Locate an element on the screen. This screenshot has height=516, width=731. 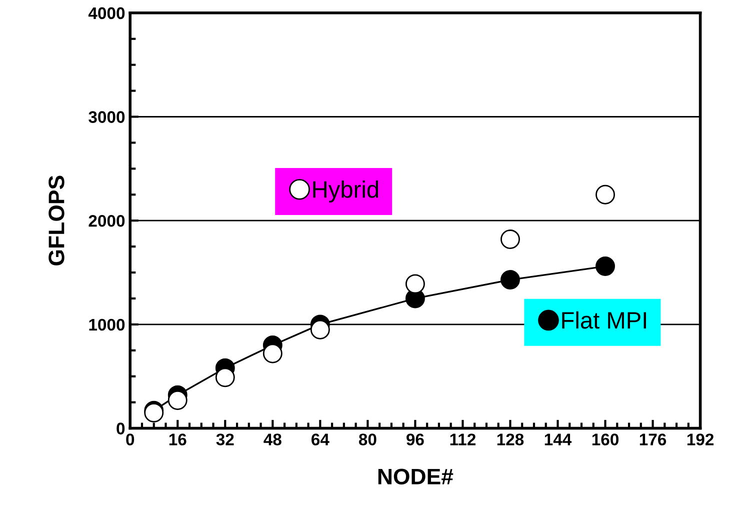
y-axis-title: GFLOPS is located at coordinates (56, 221).